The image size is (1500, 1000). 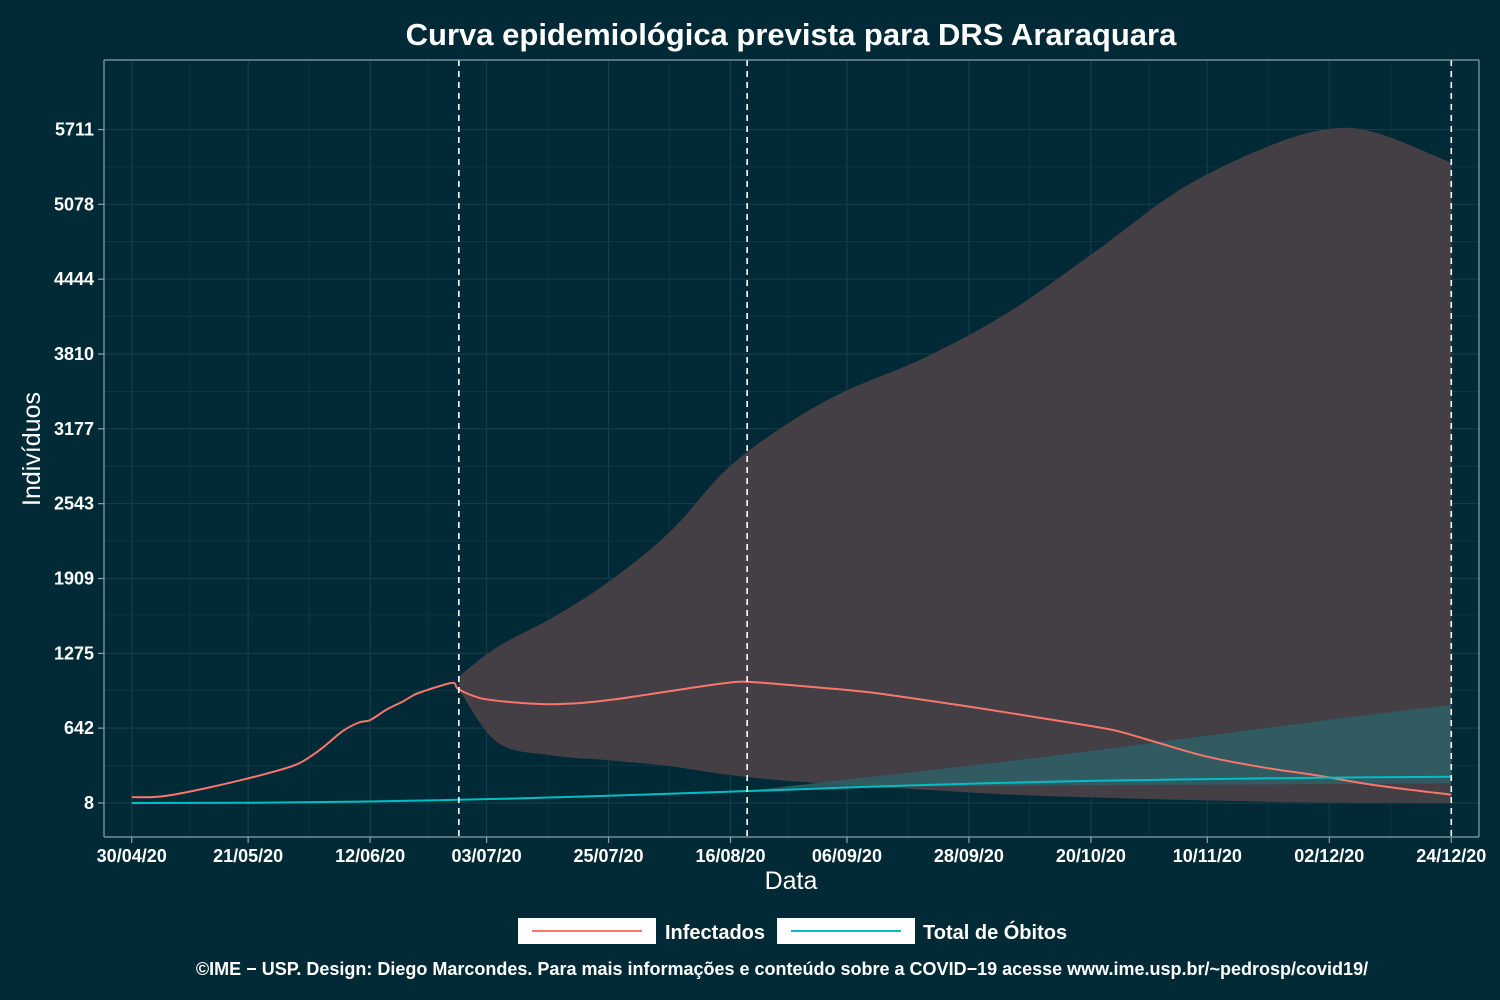 I want to click on series-lines, so click(x=791, y=742).